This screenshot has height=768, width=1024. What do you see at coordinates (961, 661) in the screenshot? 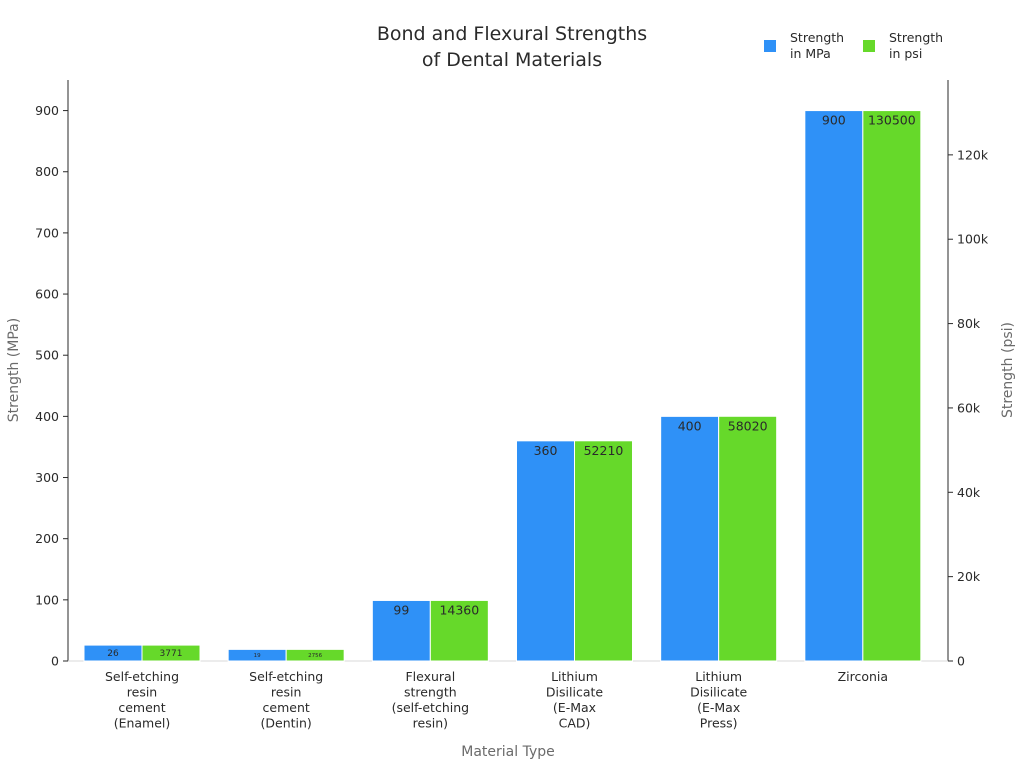
I see `y2-tick-label: 0` at bounding box center [961, 661].